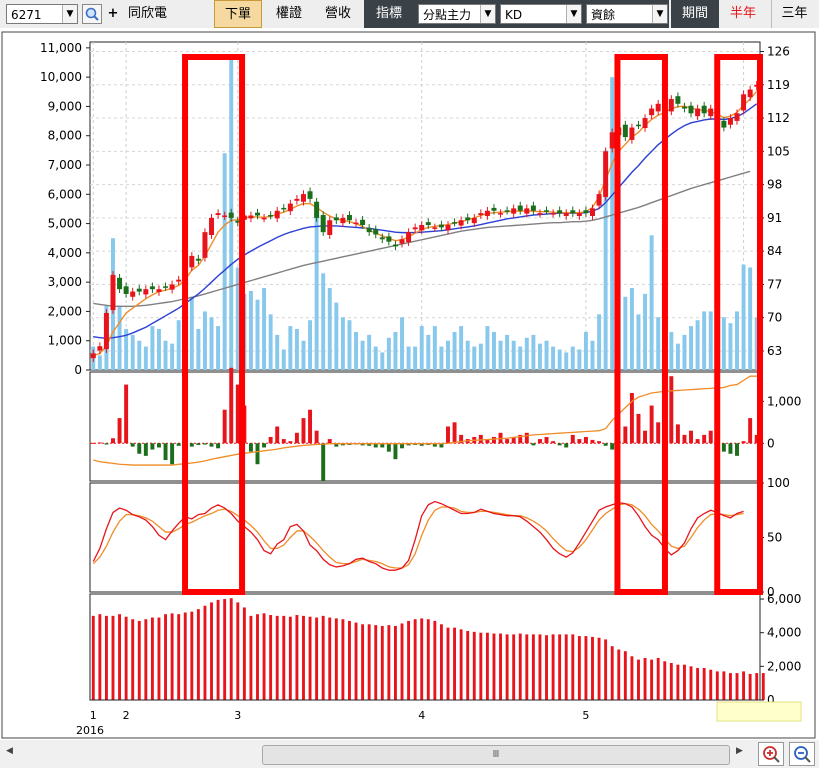  What do you see at coordinates (92, 14) in the screenshot?
I see `search-button` at bounding box center [92, 14].